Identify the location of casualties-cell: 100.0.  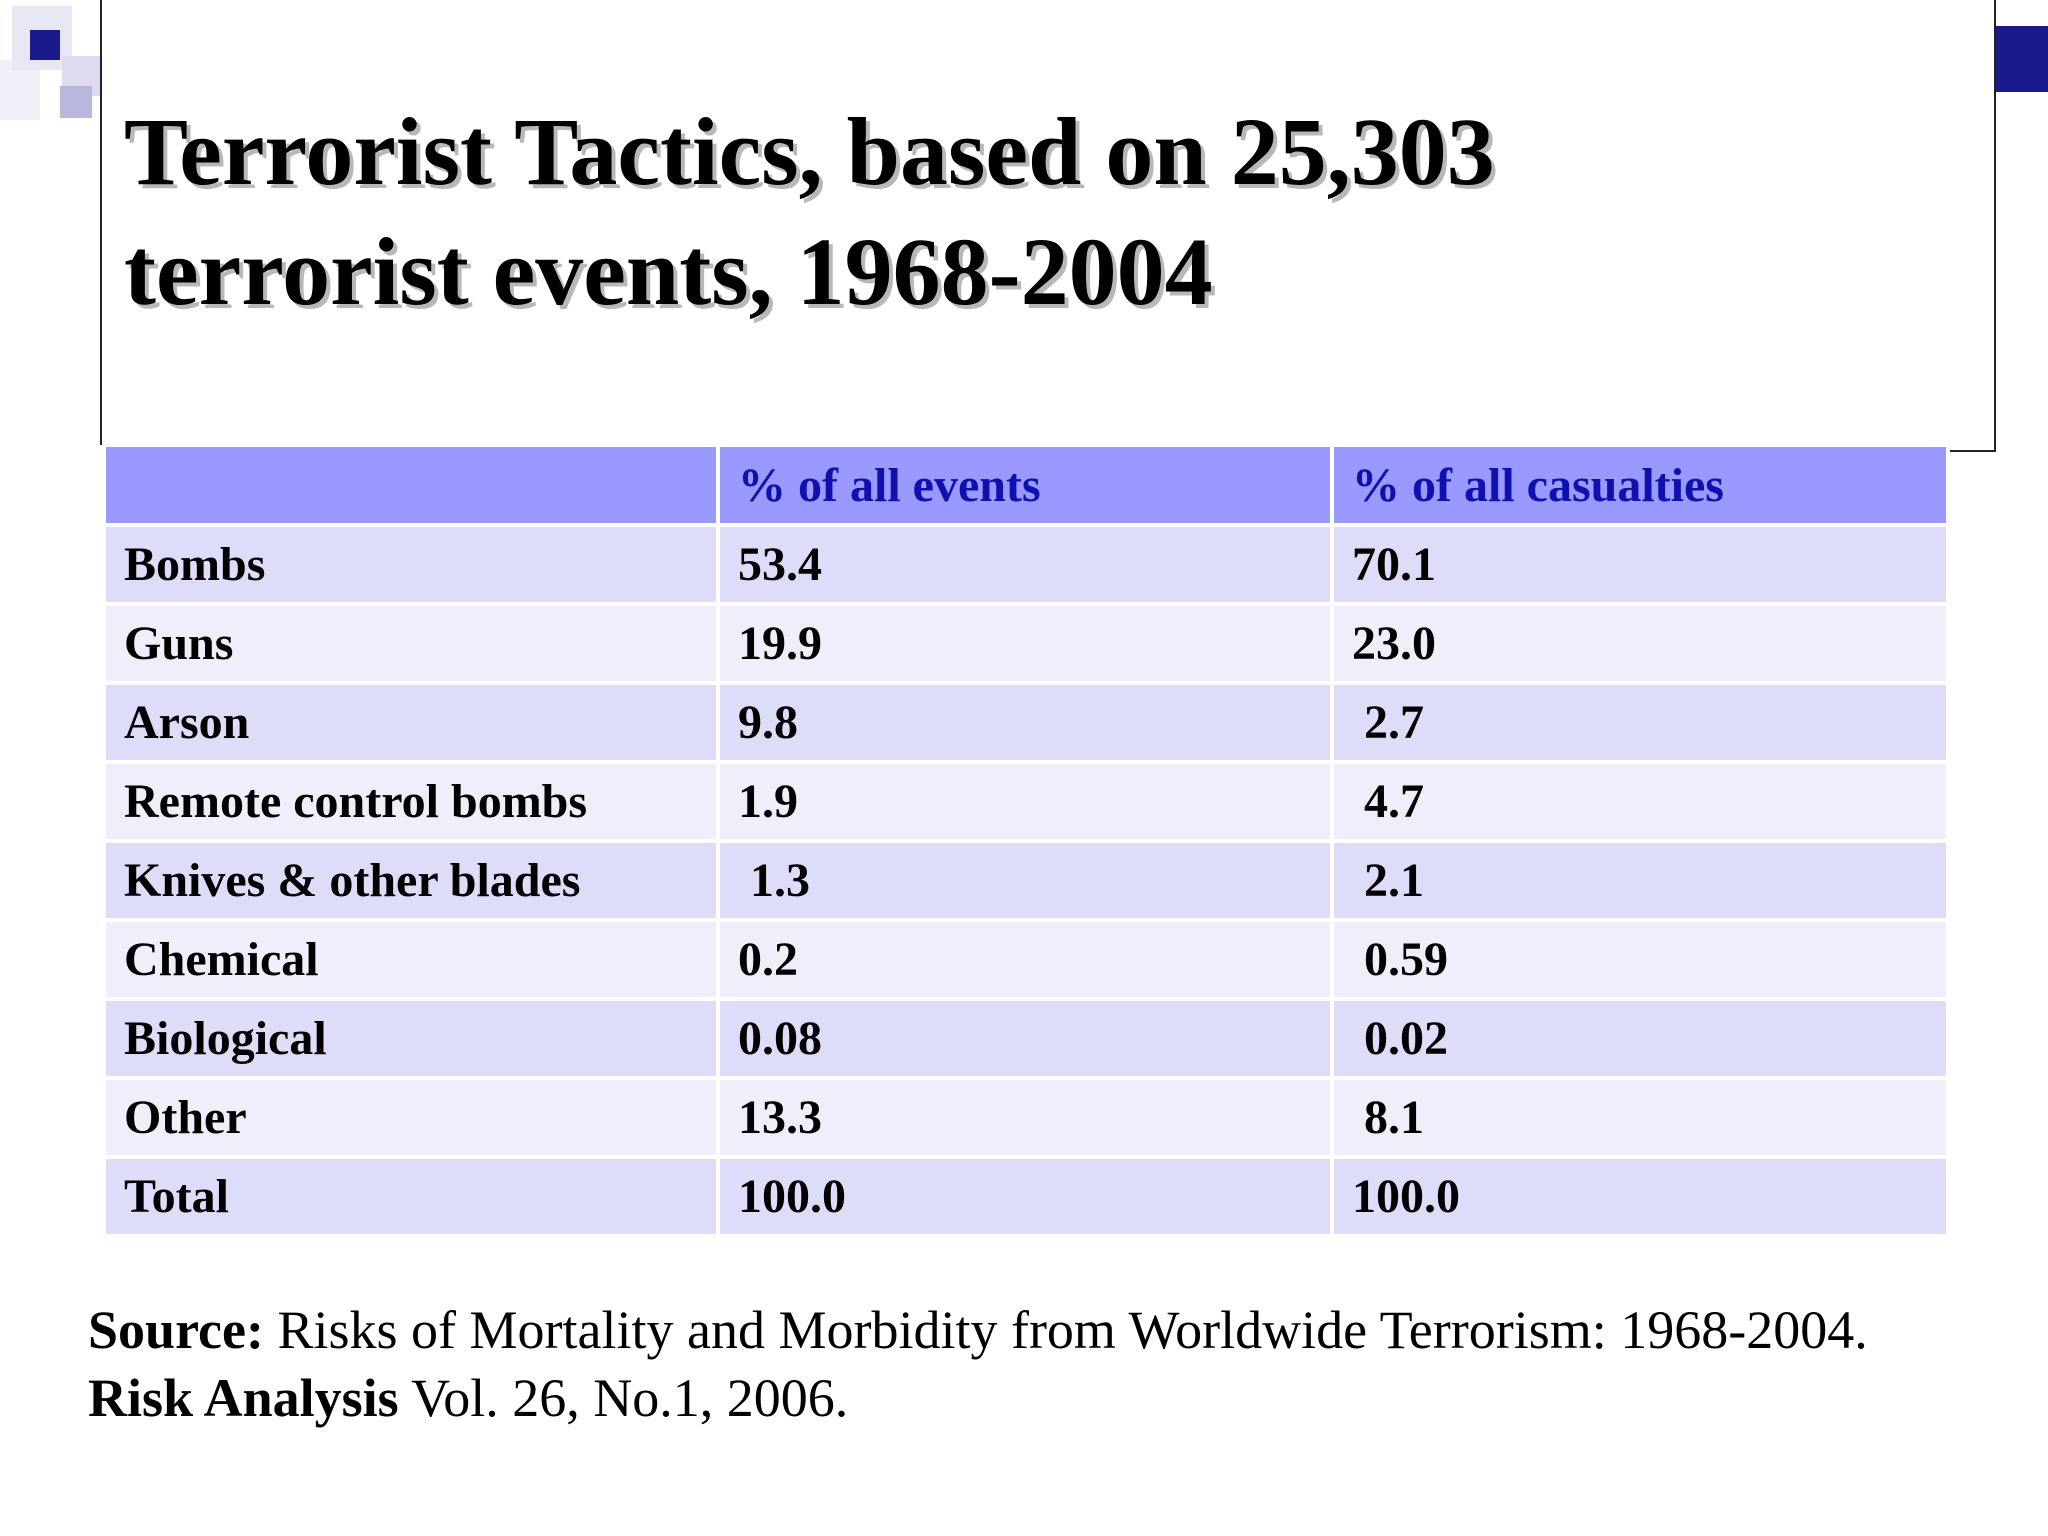
(1640, 1196).